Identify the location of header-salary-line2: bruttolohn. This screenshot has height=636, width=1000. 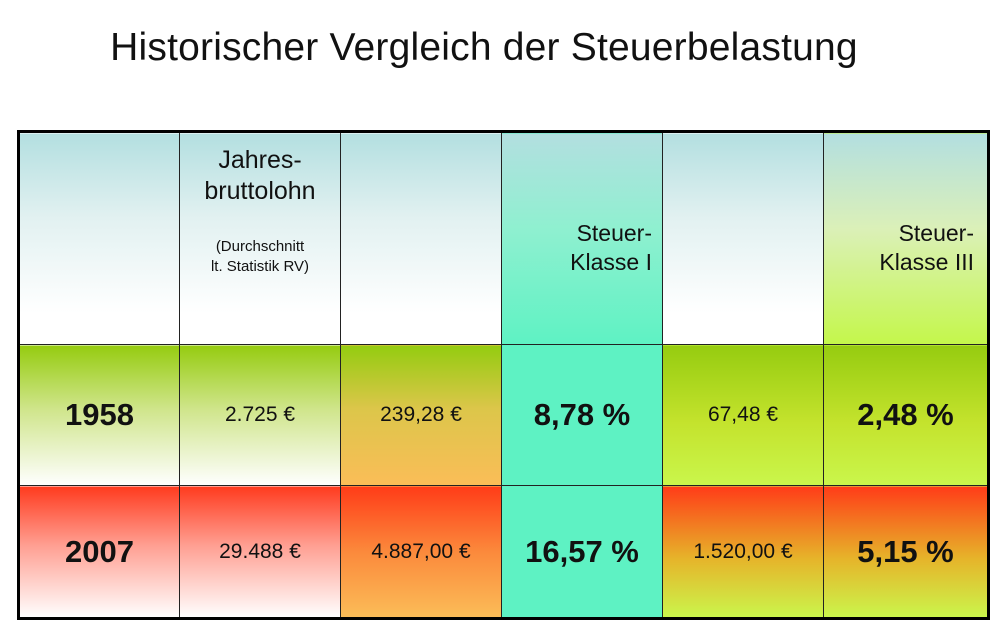
(260, 191).